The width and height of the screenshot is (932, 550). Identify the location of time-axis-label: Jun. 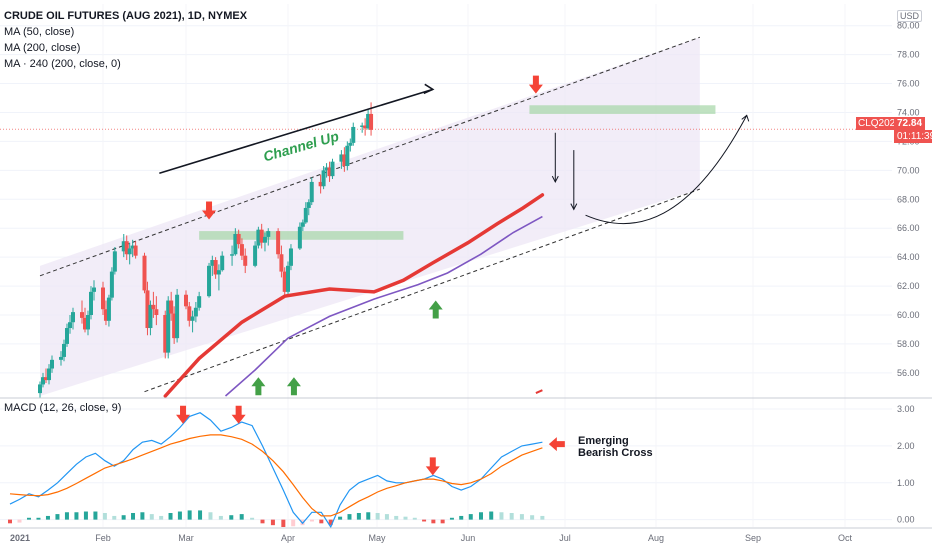
(468, 538).